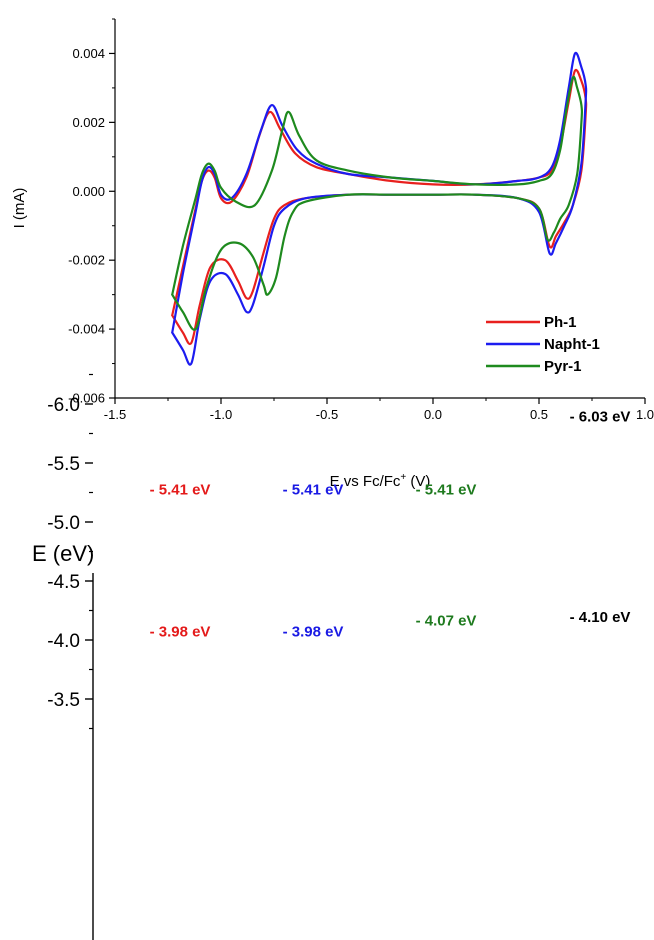 Image resolution: width=654 pixels, height=940 pixels. What do you see at coordinates (86, 398) in the screenshot?
I see `cv-y-tick-label: -0.006` at bounding box center [86, 398].